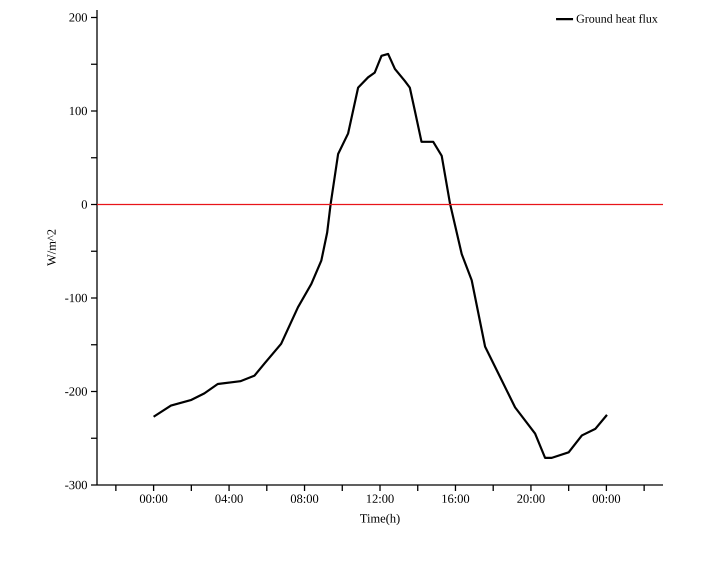 Image resolution: width=717 pixels, height=565 pixels. What do you see at coordinates (85, 204) in the screenshot?
I see `y-tick-label: 0` at bounding box center [85, 204].